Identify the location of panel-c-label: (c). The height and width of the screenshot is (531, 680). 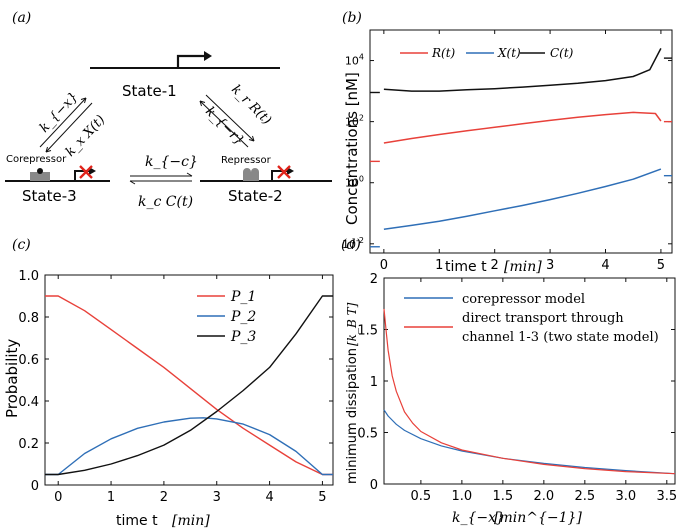
(21, 245).